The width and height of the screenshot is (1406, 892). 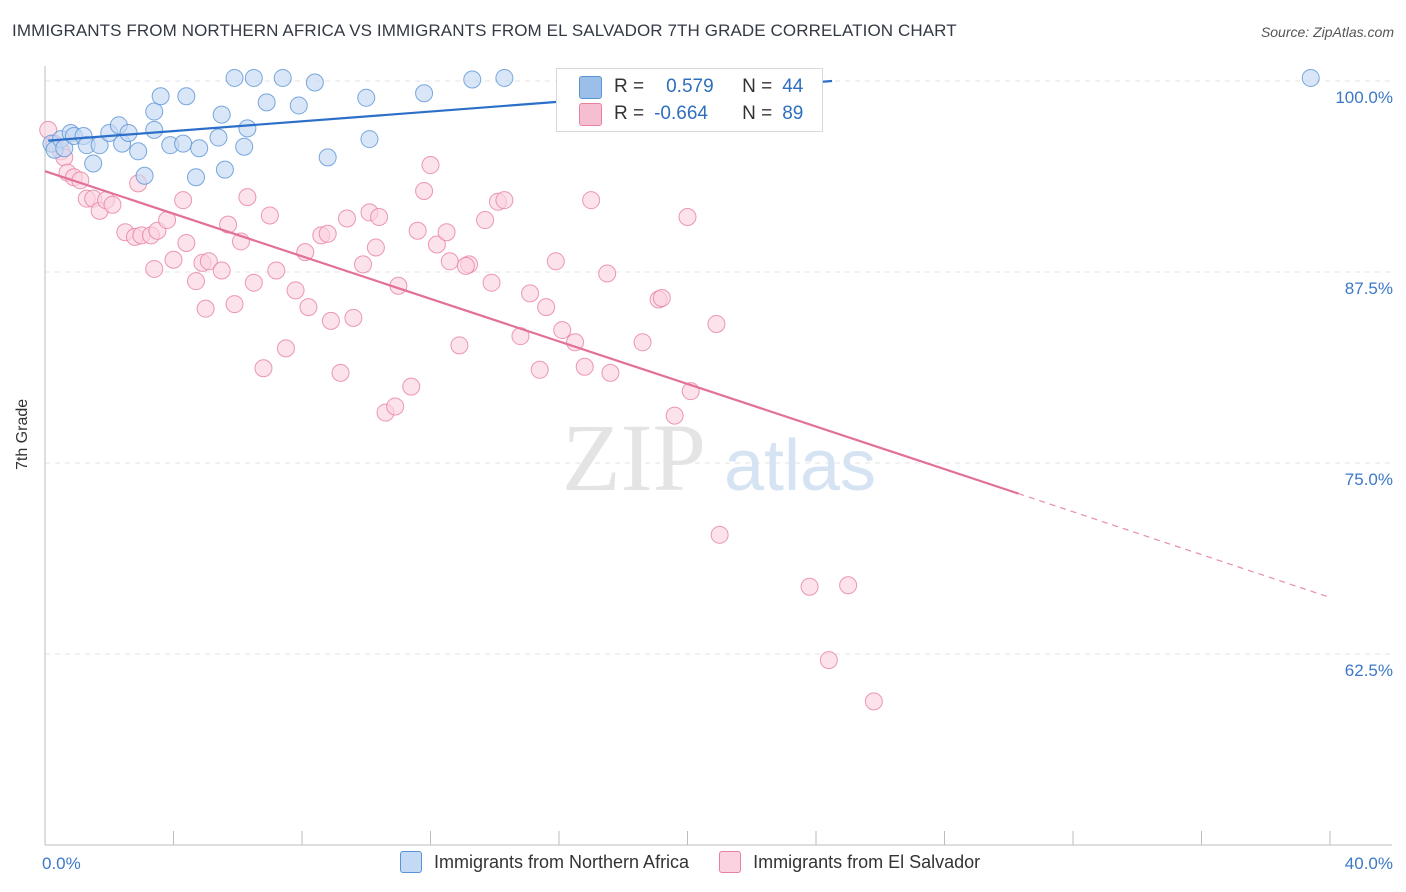 I want to click on series-label-el-salvador: Immigrants from El Salvador, so click(x=867, y=861).